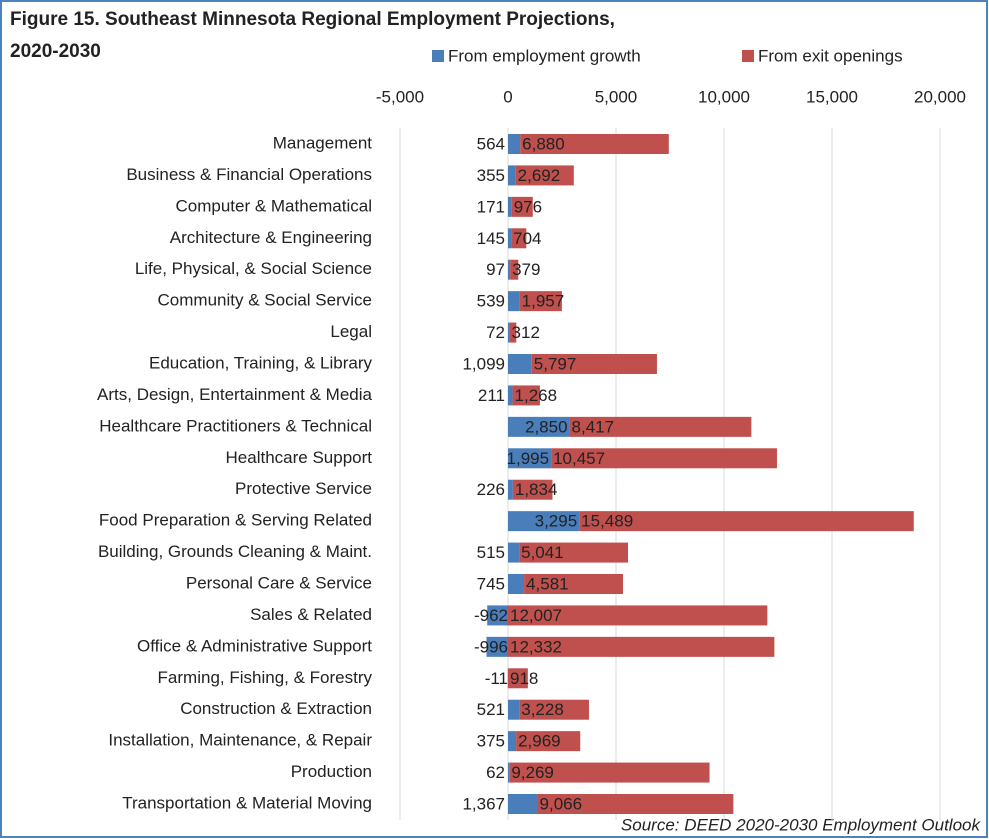 The image size is (989, 839). I want to click on y-tick-label: Computer & Mathematical, so click(273, 205).